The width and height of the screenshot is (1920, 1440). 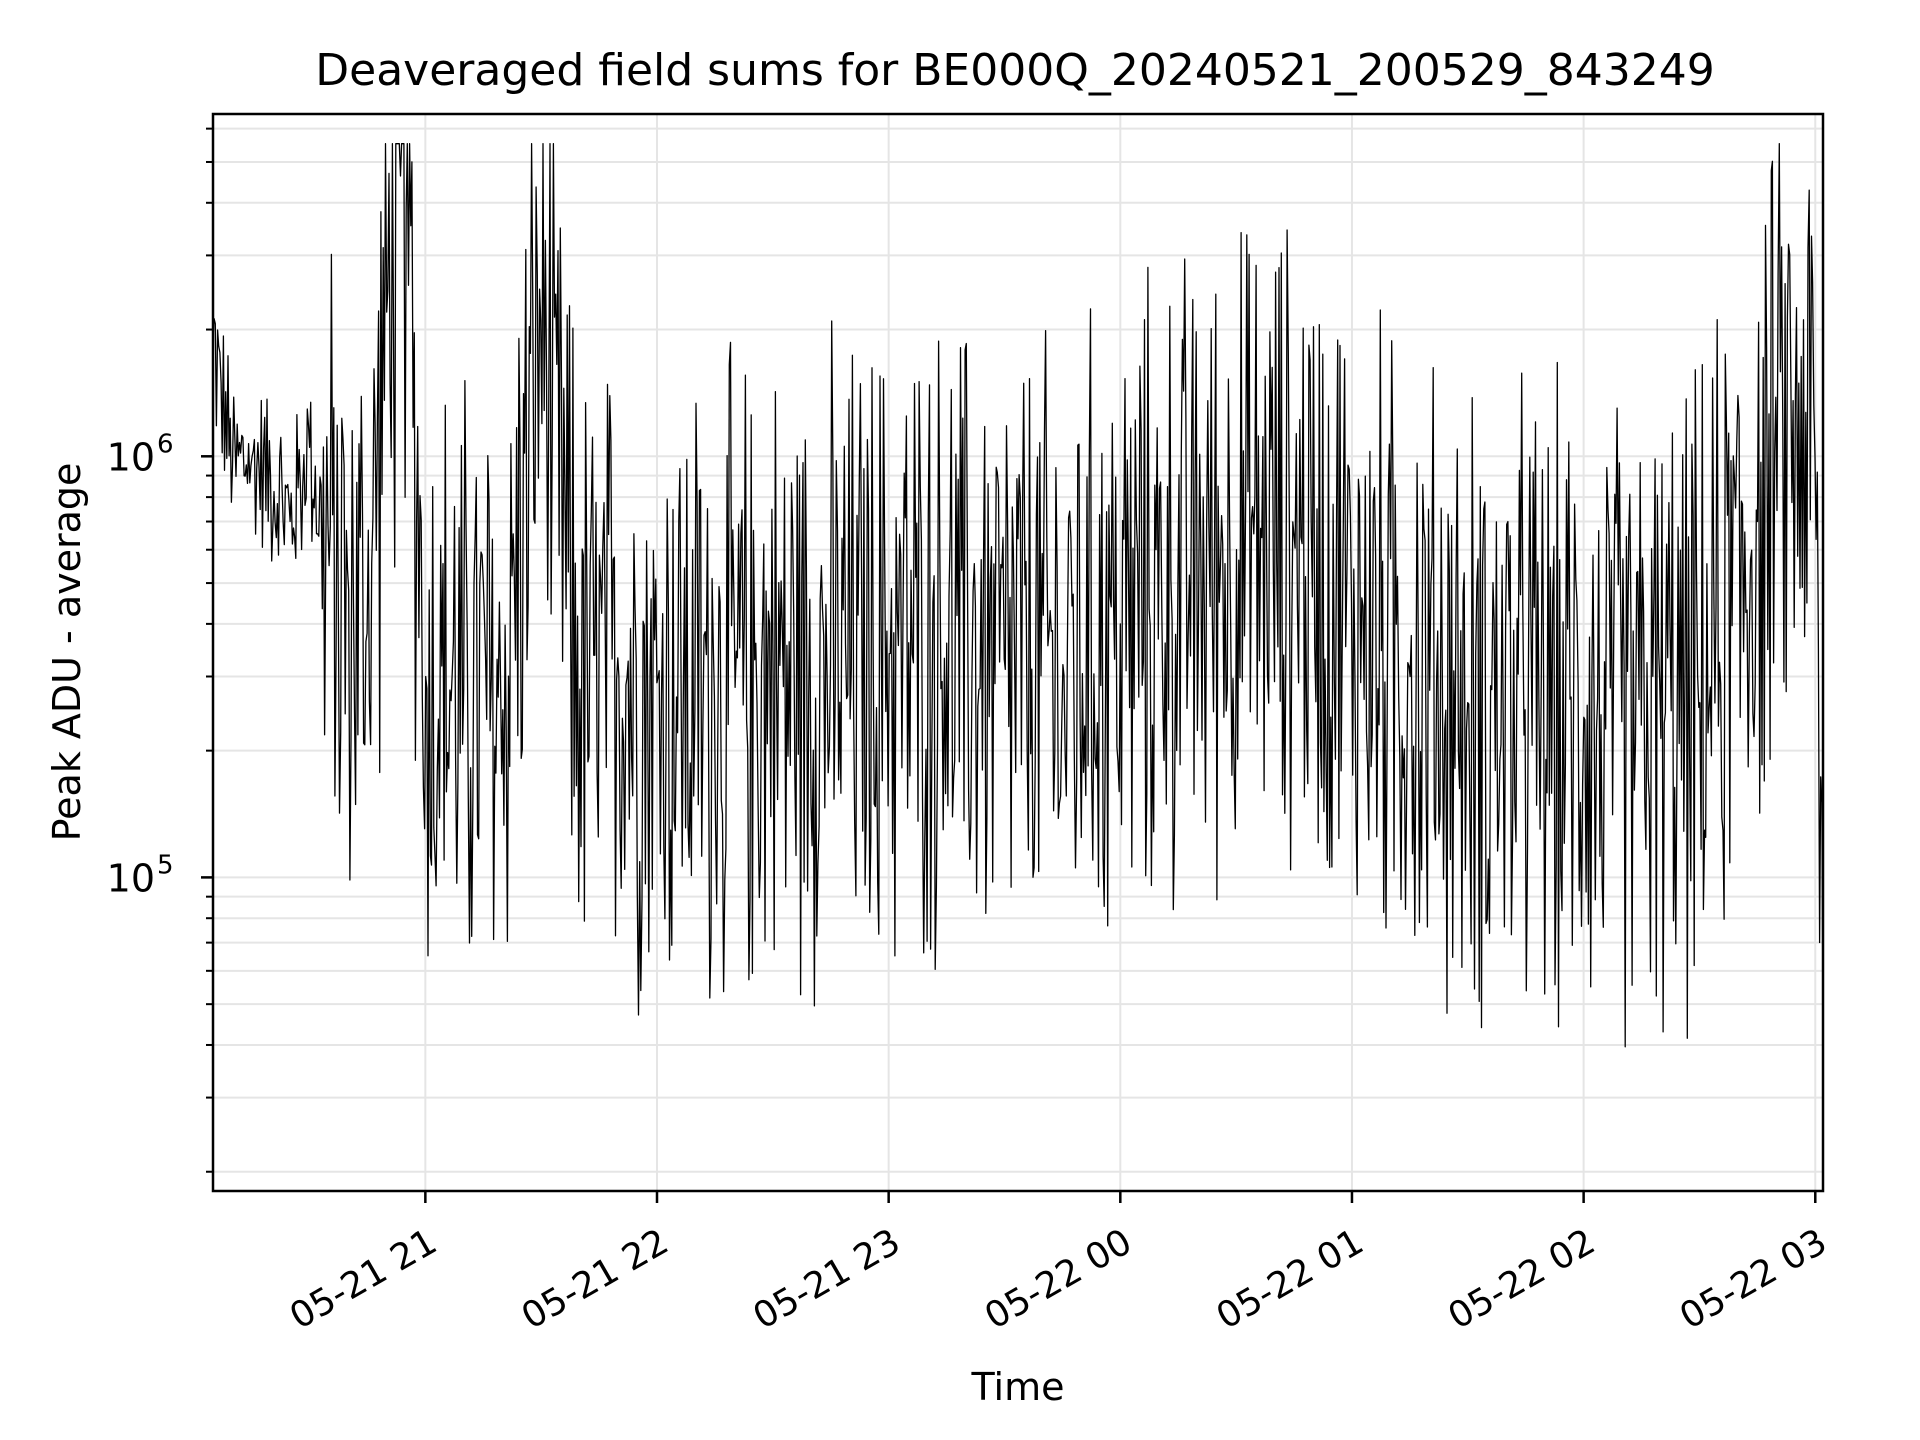 What do you see at coordinates (1521, 1279) in the screenshot?
I see `x-tick-label: 05-22 02` at bounding box center [1521, 1279].